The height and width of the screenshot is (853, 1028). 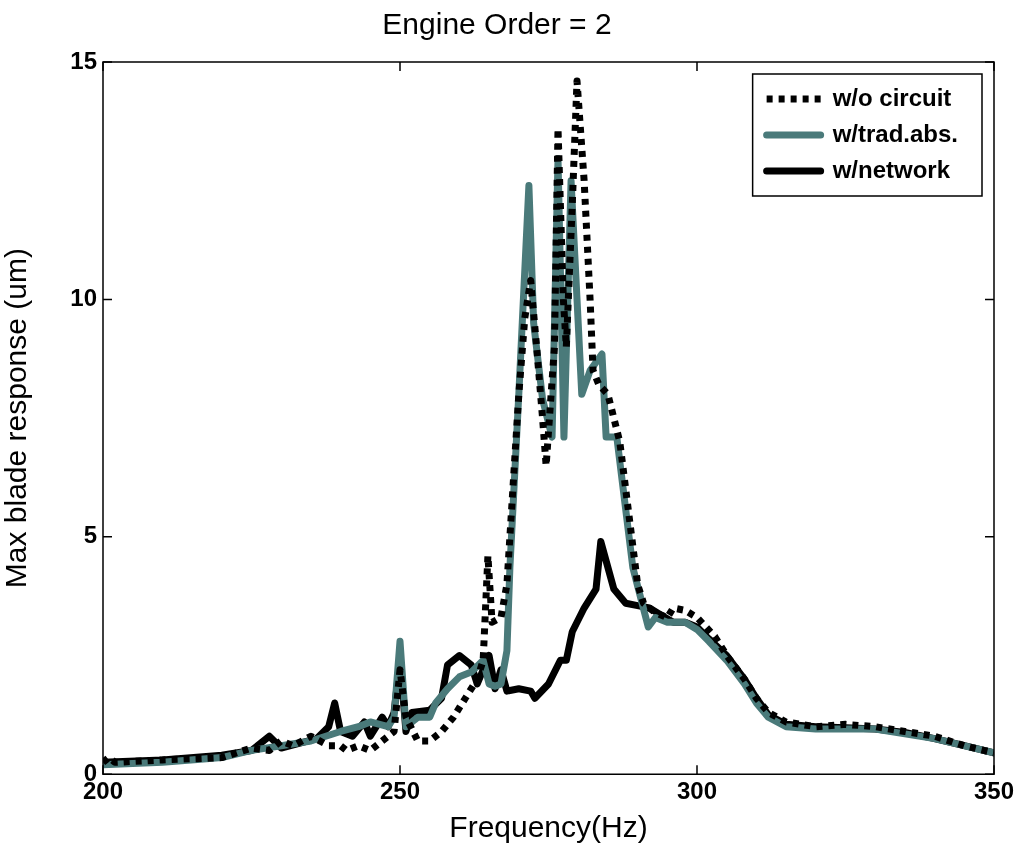 What do you see at coordinates (90, 535) in the screenshot?
I see `y-tick-label: 5` at bounding box center [90, 535].